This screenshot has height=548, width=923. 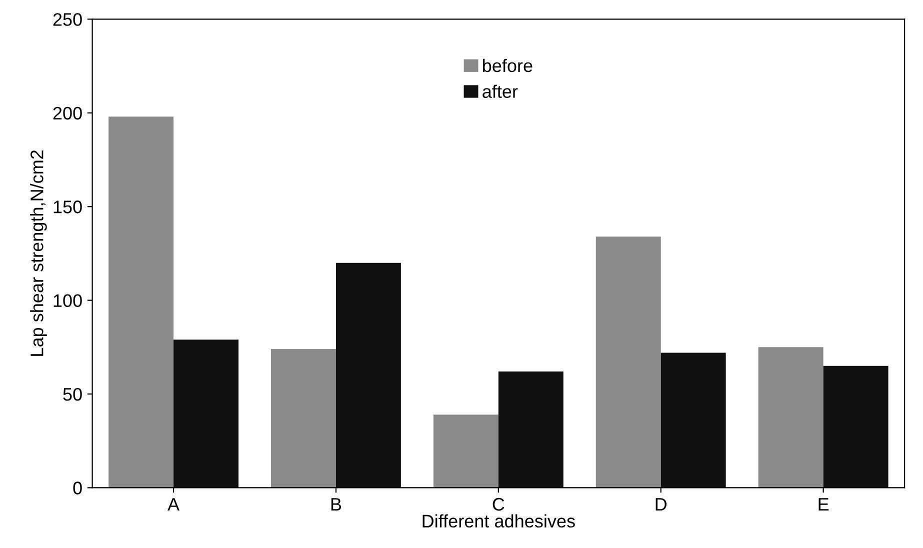 I want to click on x-tick-label: E, so click(x=823, y=504).